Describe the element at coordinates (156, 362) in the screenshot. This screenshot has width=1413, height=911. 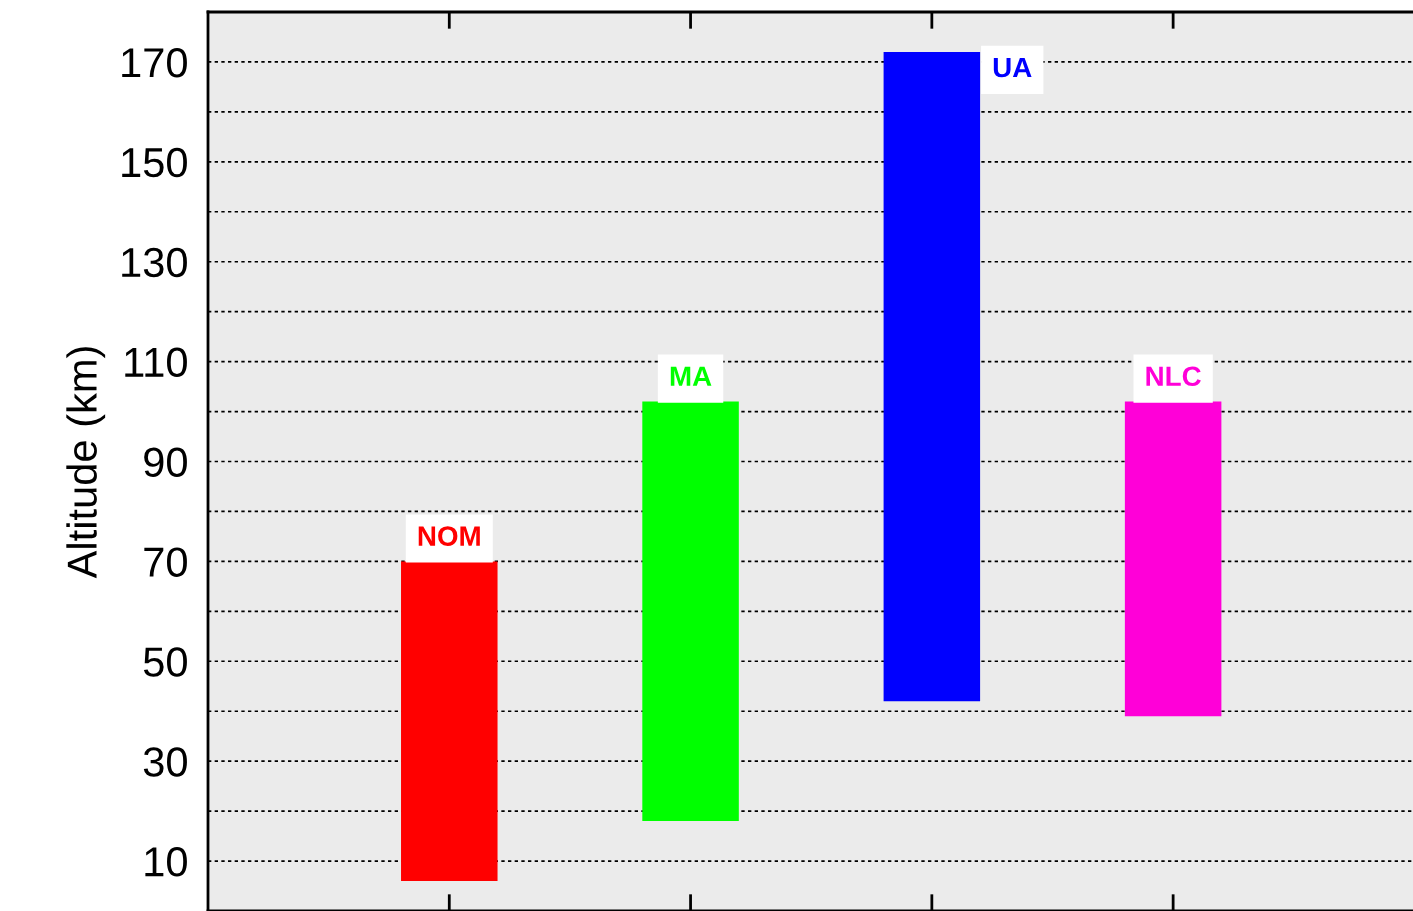
I see `y-tick-label: 110` at that location.